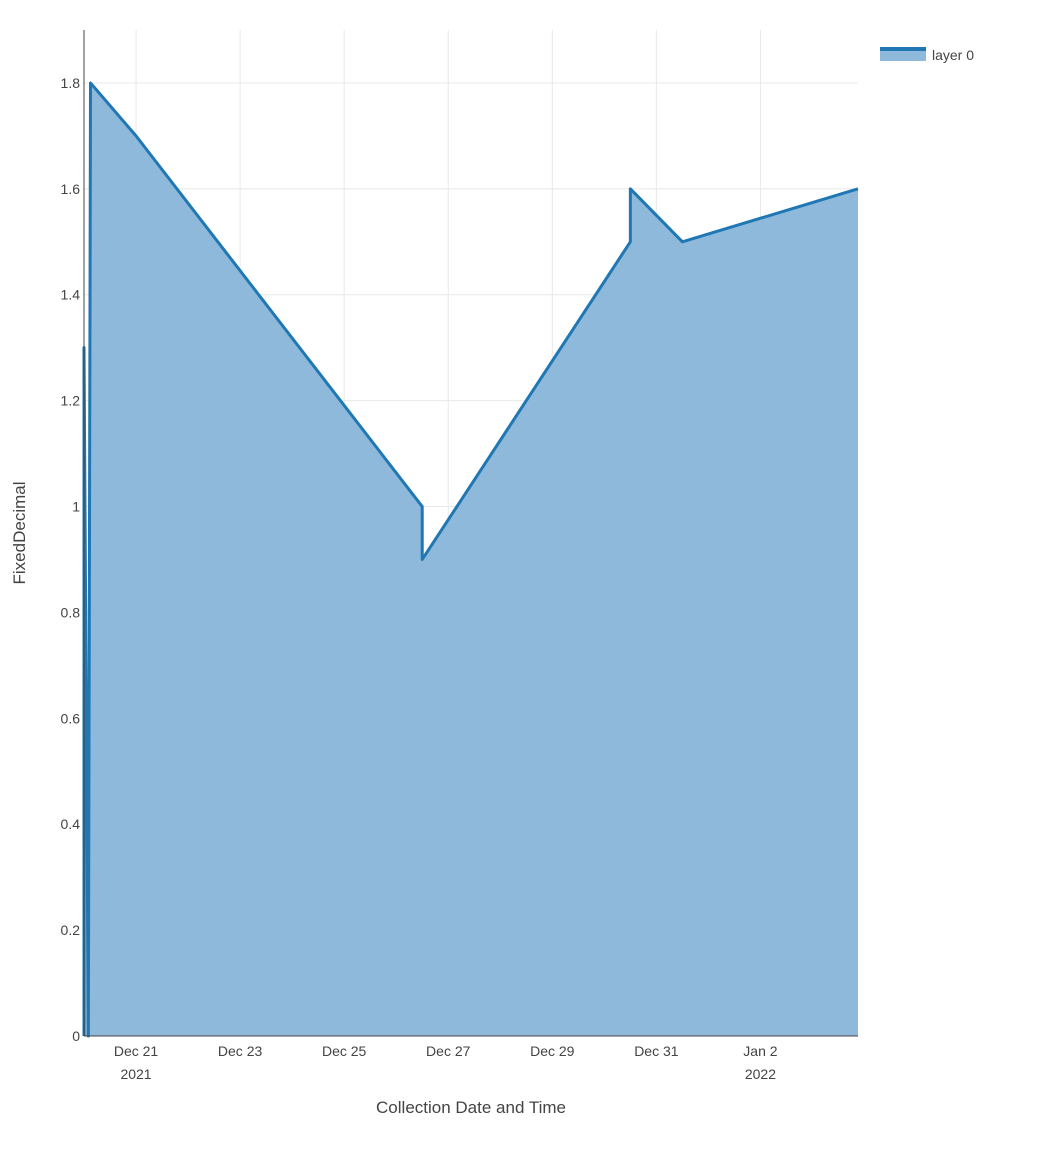 The height and width of the screenshot is (1155, 1039). What do you see at coordinates (552, 1051) in the screenshot?
I see `x-tick-label: Dec 29` at bounding box center [552, 1051].